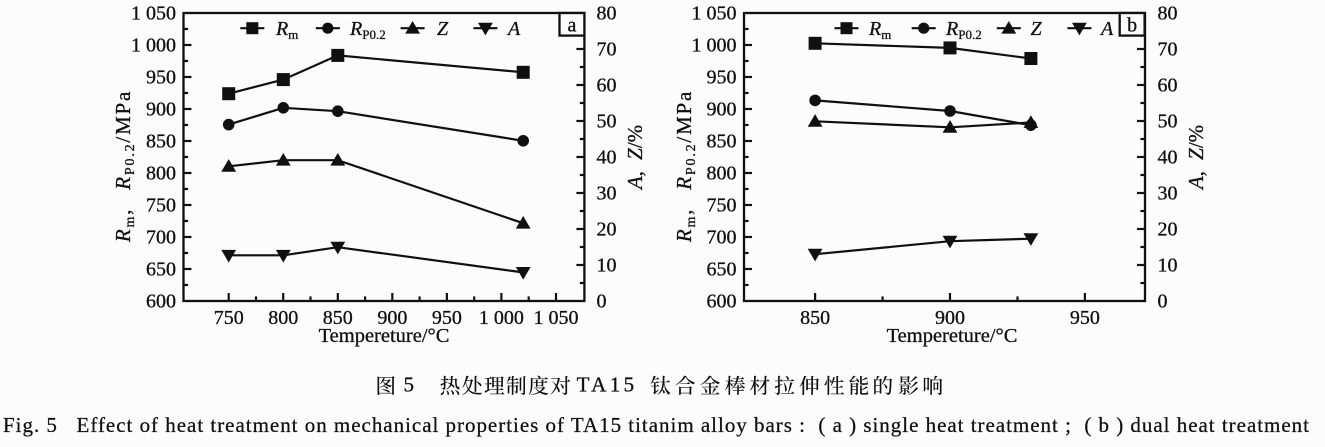 The width and height of the screenshot is (1325, 447). What do you see at coordinates (1132, 26) in the screenshot?
I see `svg-text: b` at bounding box center [1132, 26].